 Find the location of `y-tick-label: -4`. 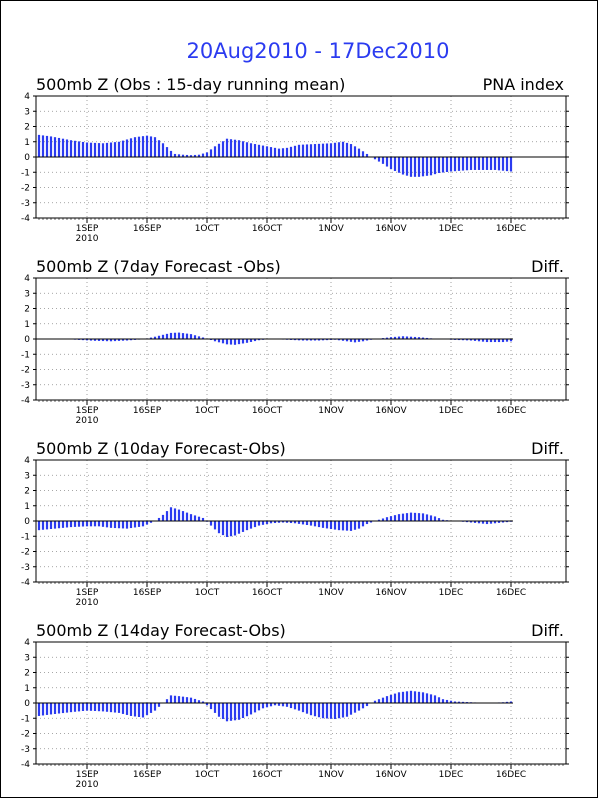

y-tick-label: -4 is located at coordinates (25, 401).